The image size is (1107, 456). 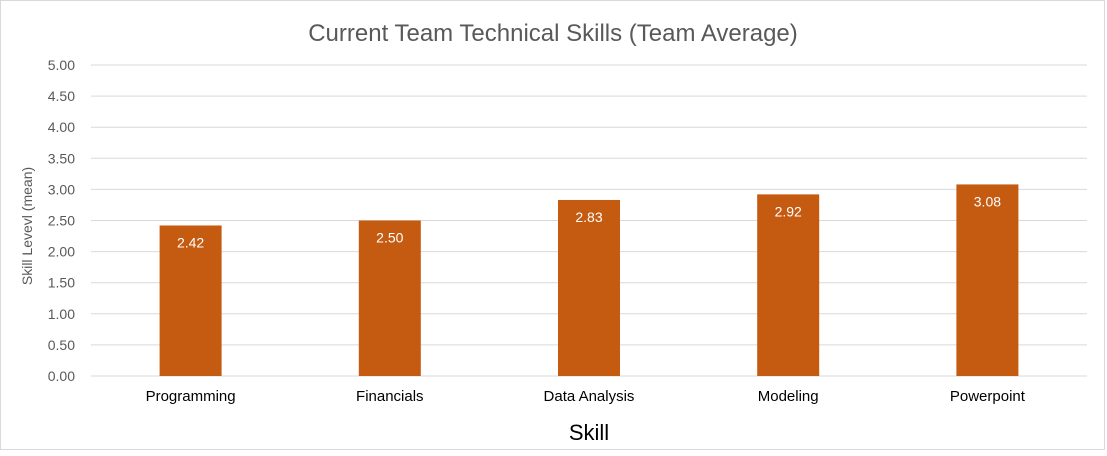 What do you see at coordinates (588, 217) in the screenshot?
I see `bar-value-label: 2.83` at bounding box center [588, 217].